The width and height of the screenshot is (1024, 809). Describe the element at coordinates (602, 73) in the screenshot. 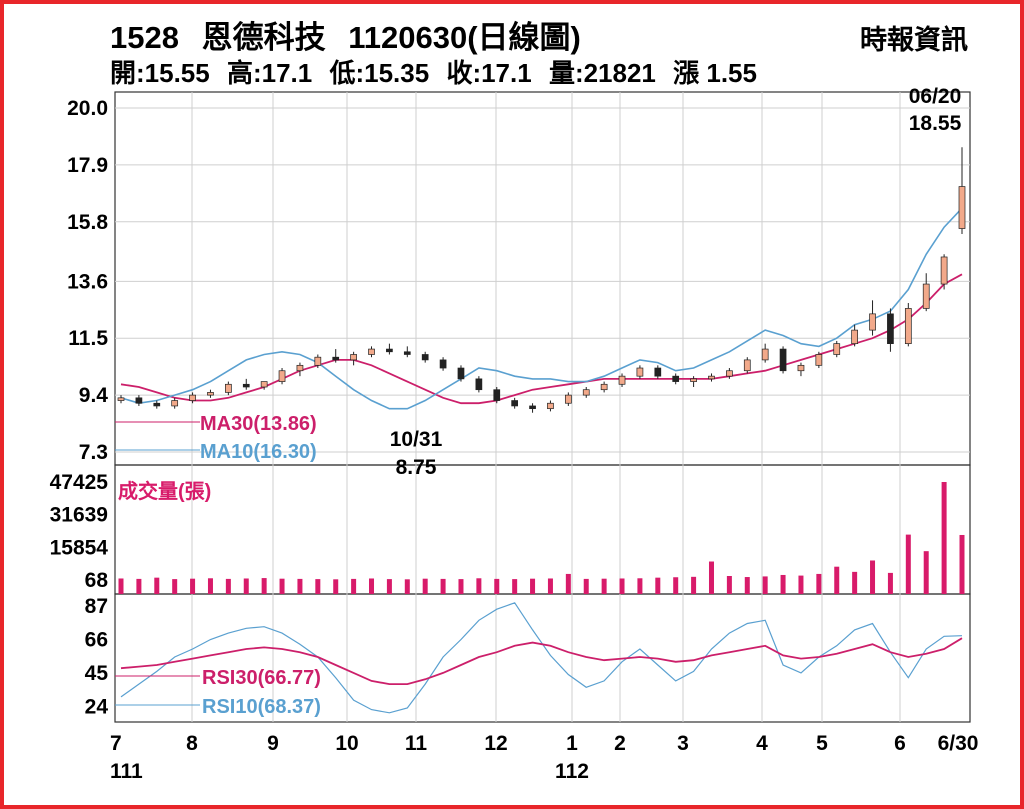

I see `volume-total: 量:21821` at that location.